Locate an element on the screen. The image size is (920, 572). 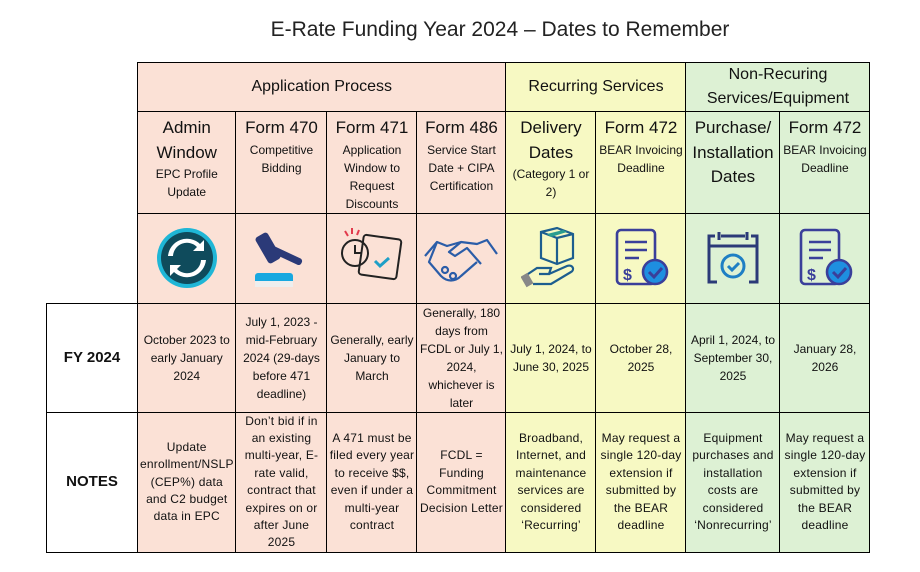
row-label-fy2024: FY 2024 is located at coordinates (92, 357).